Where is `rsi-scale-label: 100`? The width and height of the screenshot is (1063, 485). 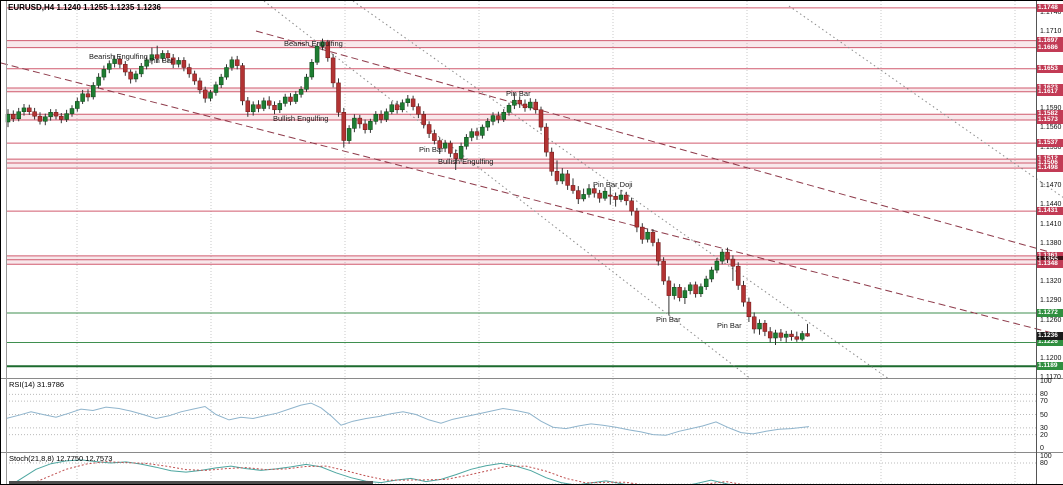
rsi-scale-label: 100 is located at coordinates (1046, 381).